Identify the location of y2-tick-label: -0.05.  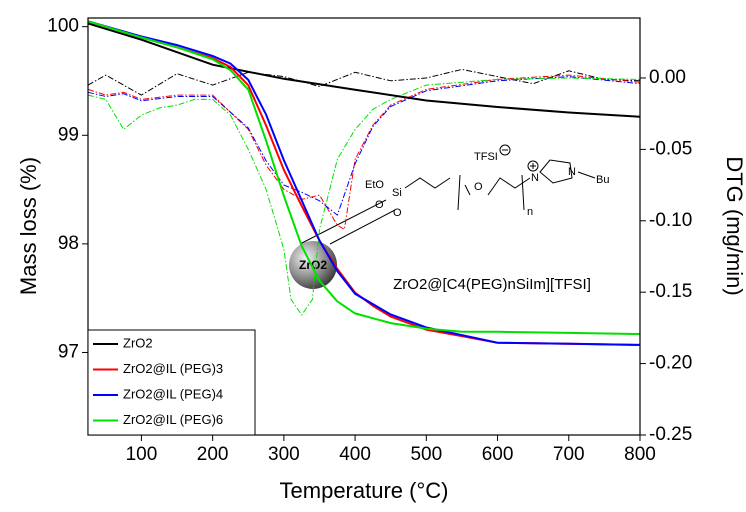
(670, 148).